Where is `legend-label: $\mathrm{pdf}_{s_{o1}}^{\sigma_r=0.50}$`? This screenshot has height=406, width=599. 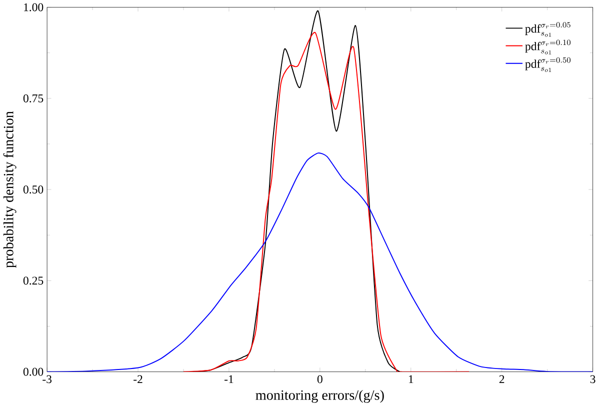 legend-label: $\mathrm{pdf}_{s_{o1}}^{\sigma_r=0.50}$ is located at coordinates (547, 64).